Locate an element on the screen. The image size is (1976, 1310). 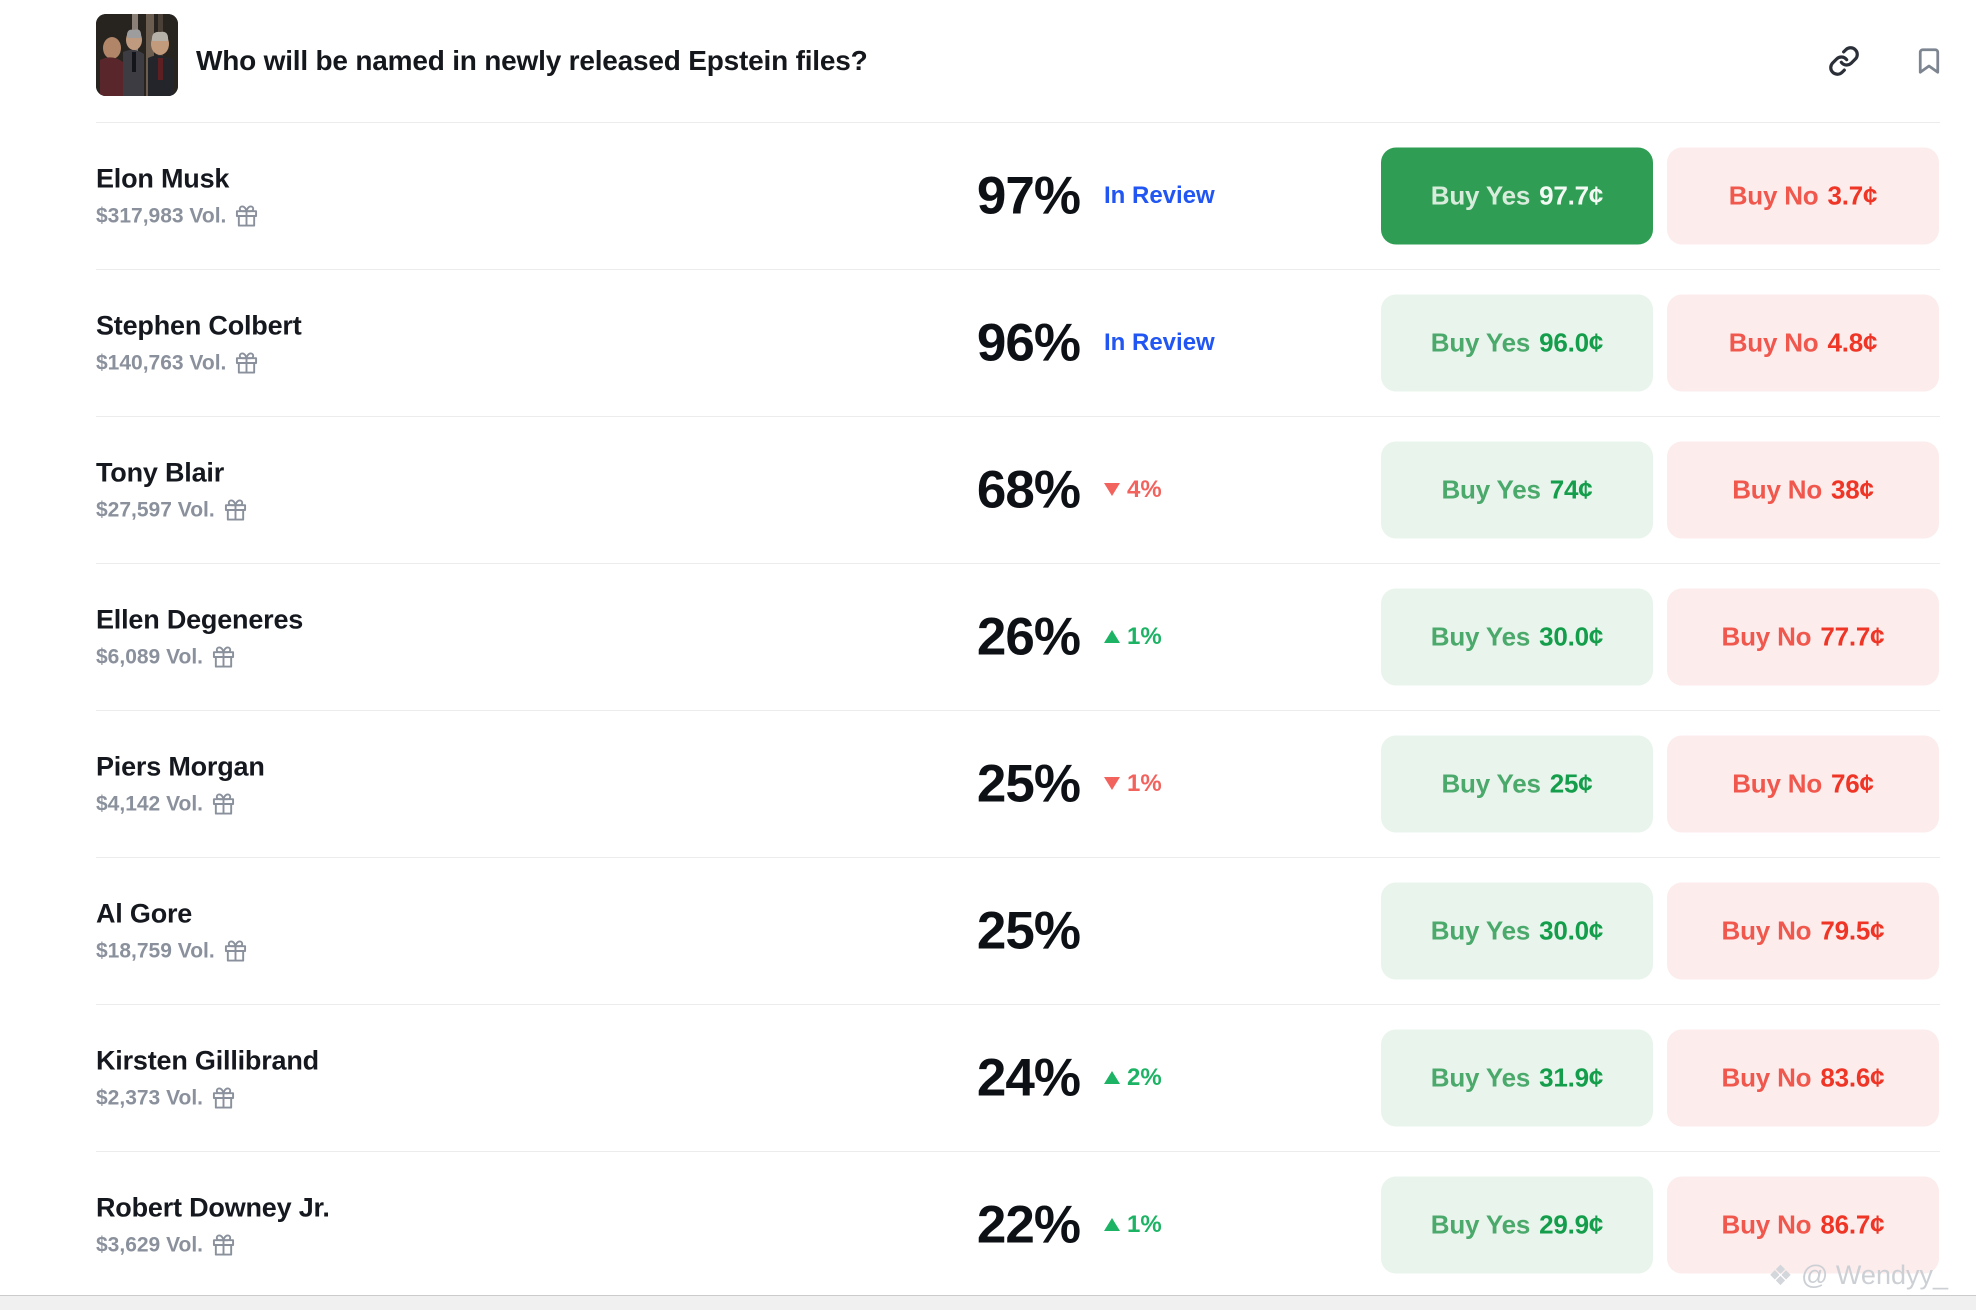
watermark-text: @ Wendyy_ is located at coordinates (1874, 1275).